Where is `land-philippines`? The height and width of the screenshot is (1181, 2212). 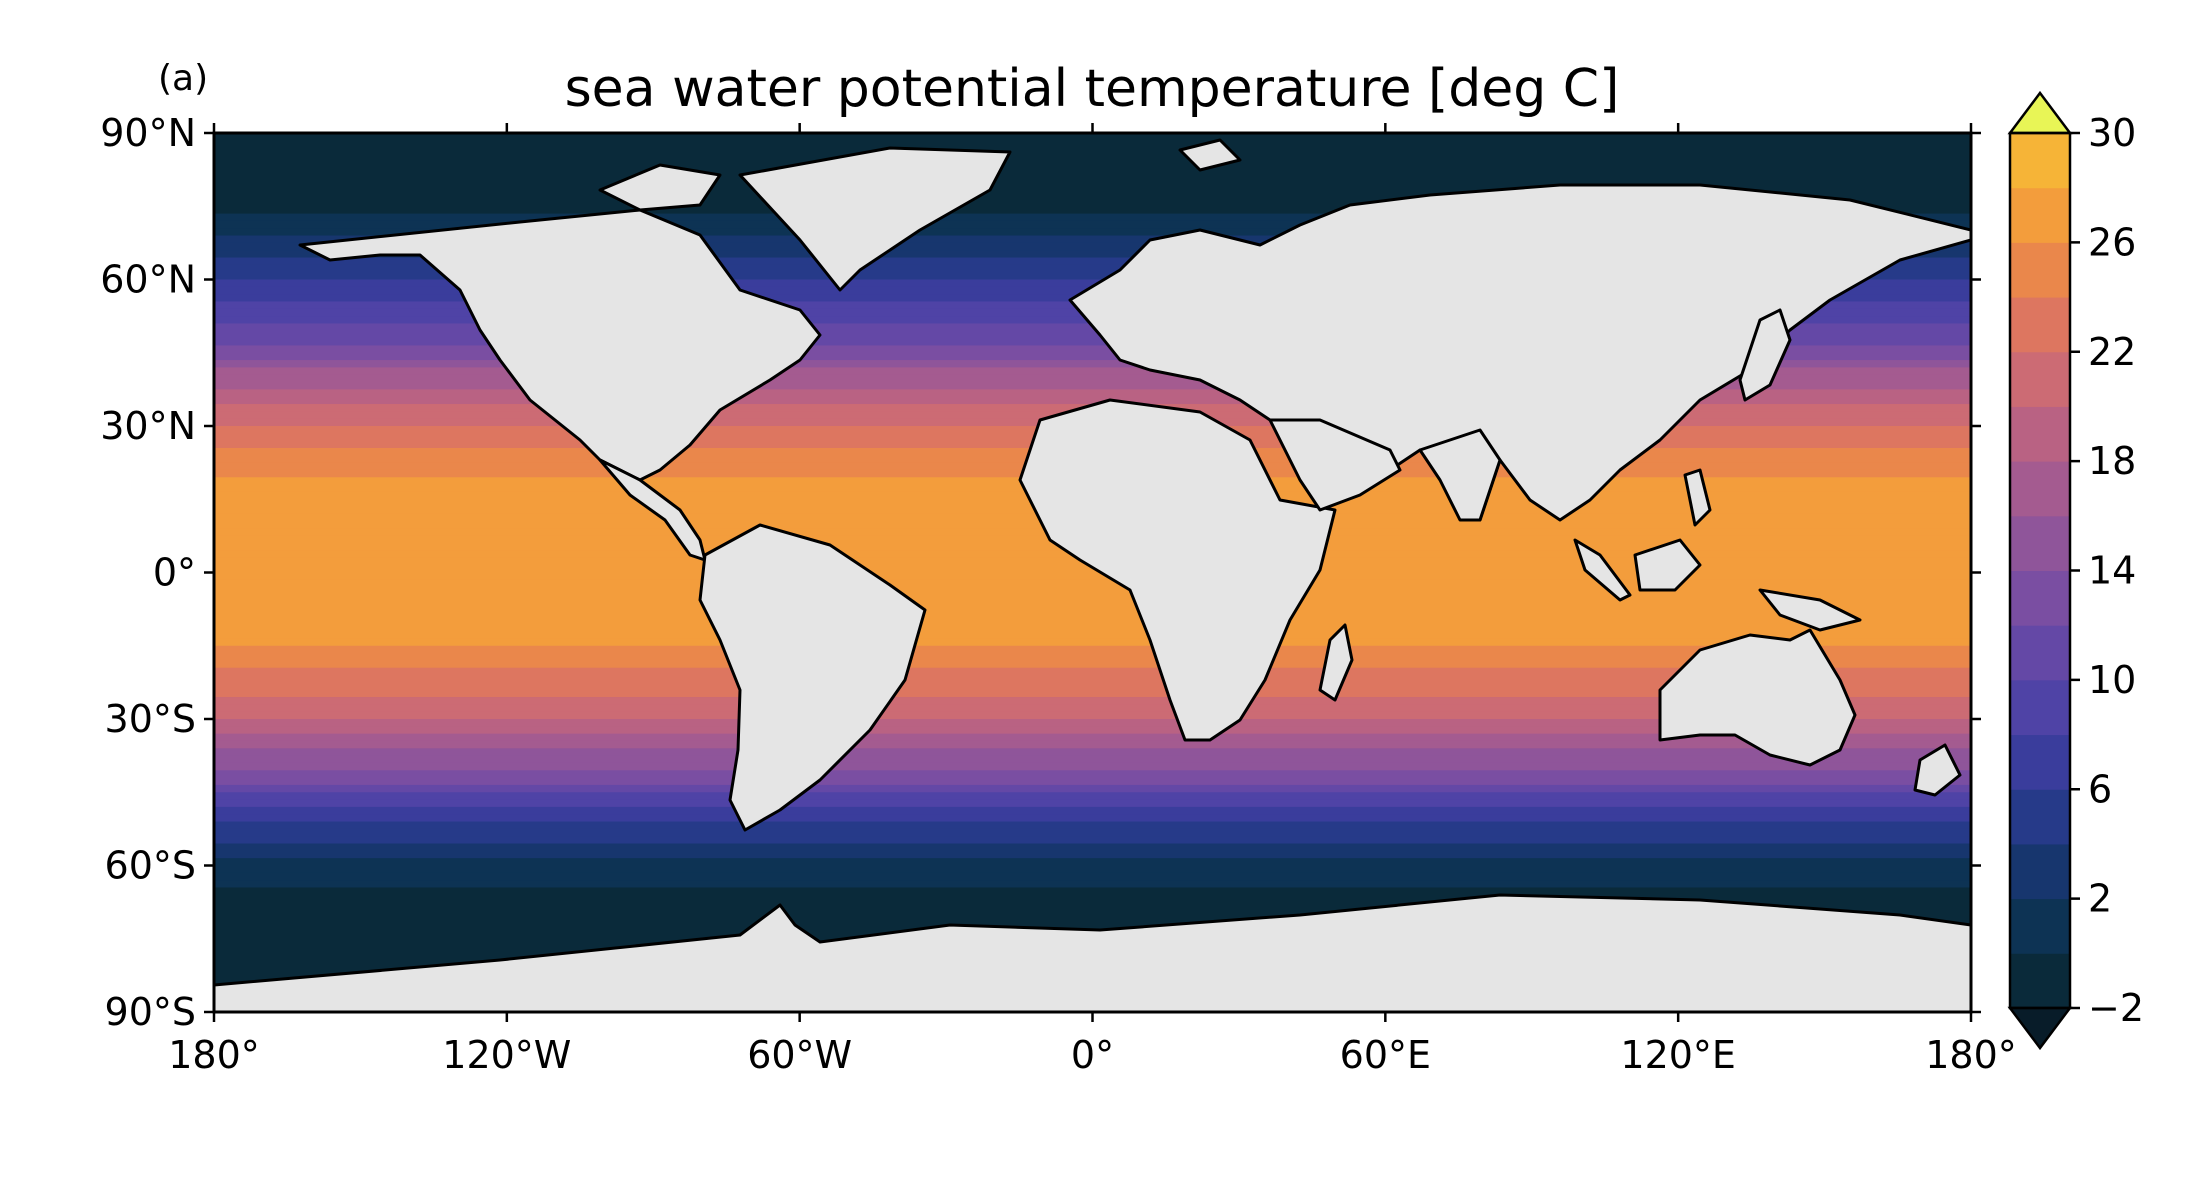
land-philippines is located at coordinates (1697, 497).